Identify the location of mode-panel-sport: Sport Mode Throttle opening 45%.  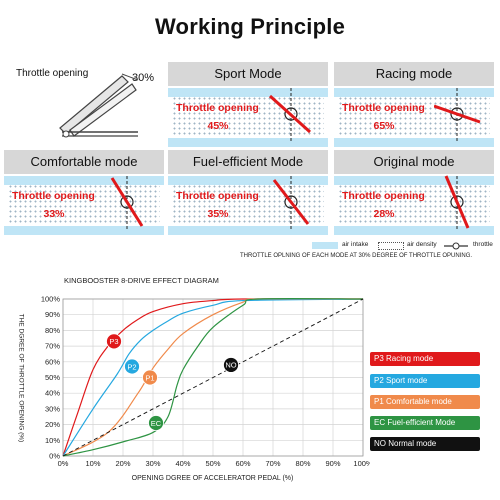
(248, 104).